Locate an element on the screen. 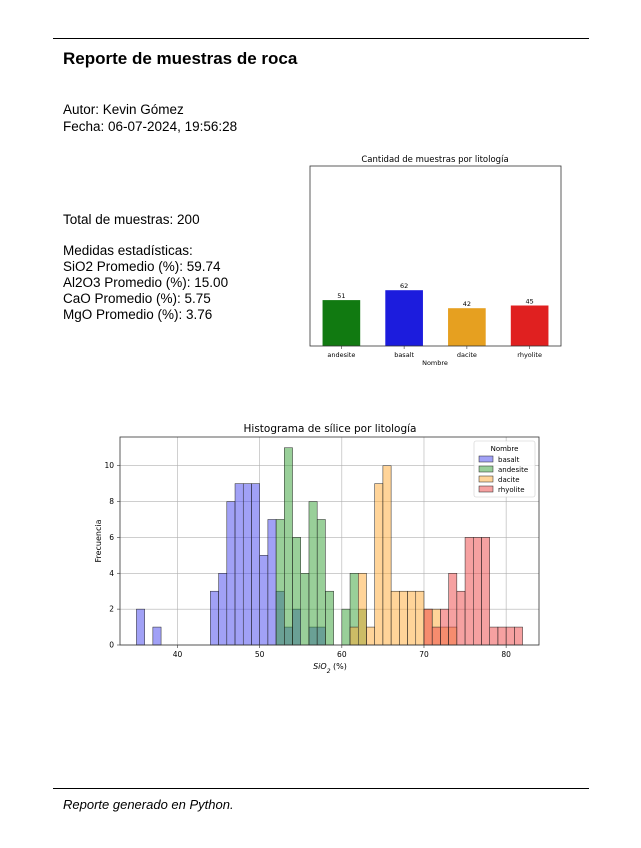  bottom-rule is located at coordinates (321, 788).